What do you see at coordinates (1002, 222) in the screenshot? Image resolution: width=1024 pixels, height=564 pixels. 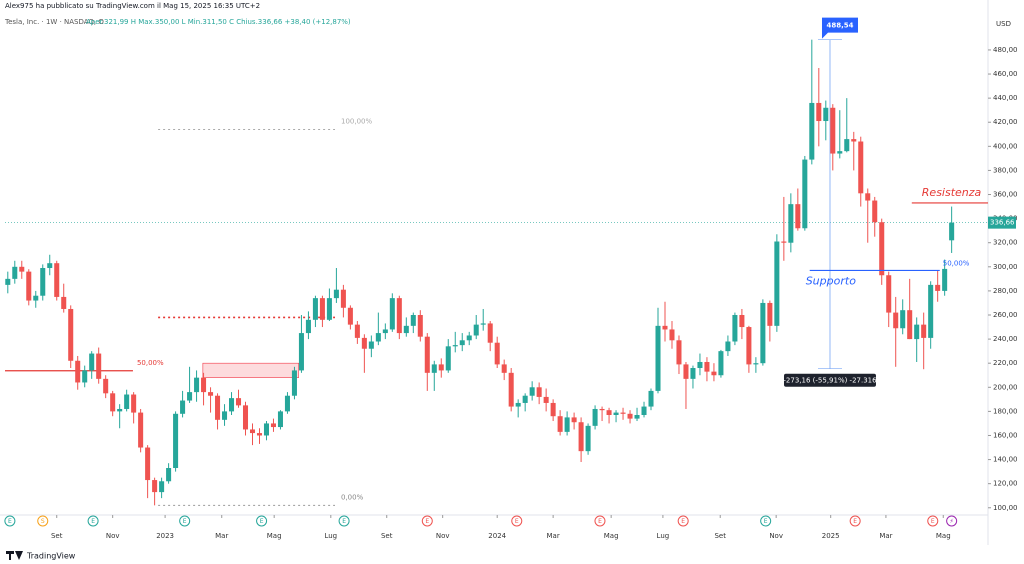 I see `price-tag` at bounding box center [1002, 222].